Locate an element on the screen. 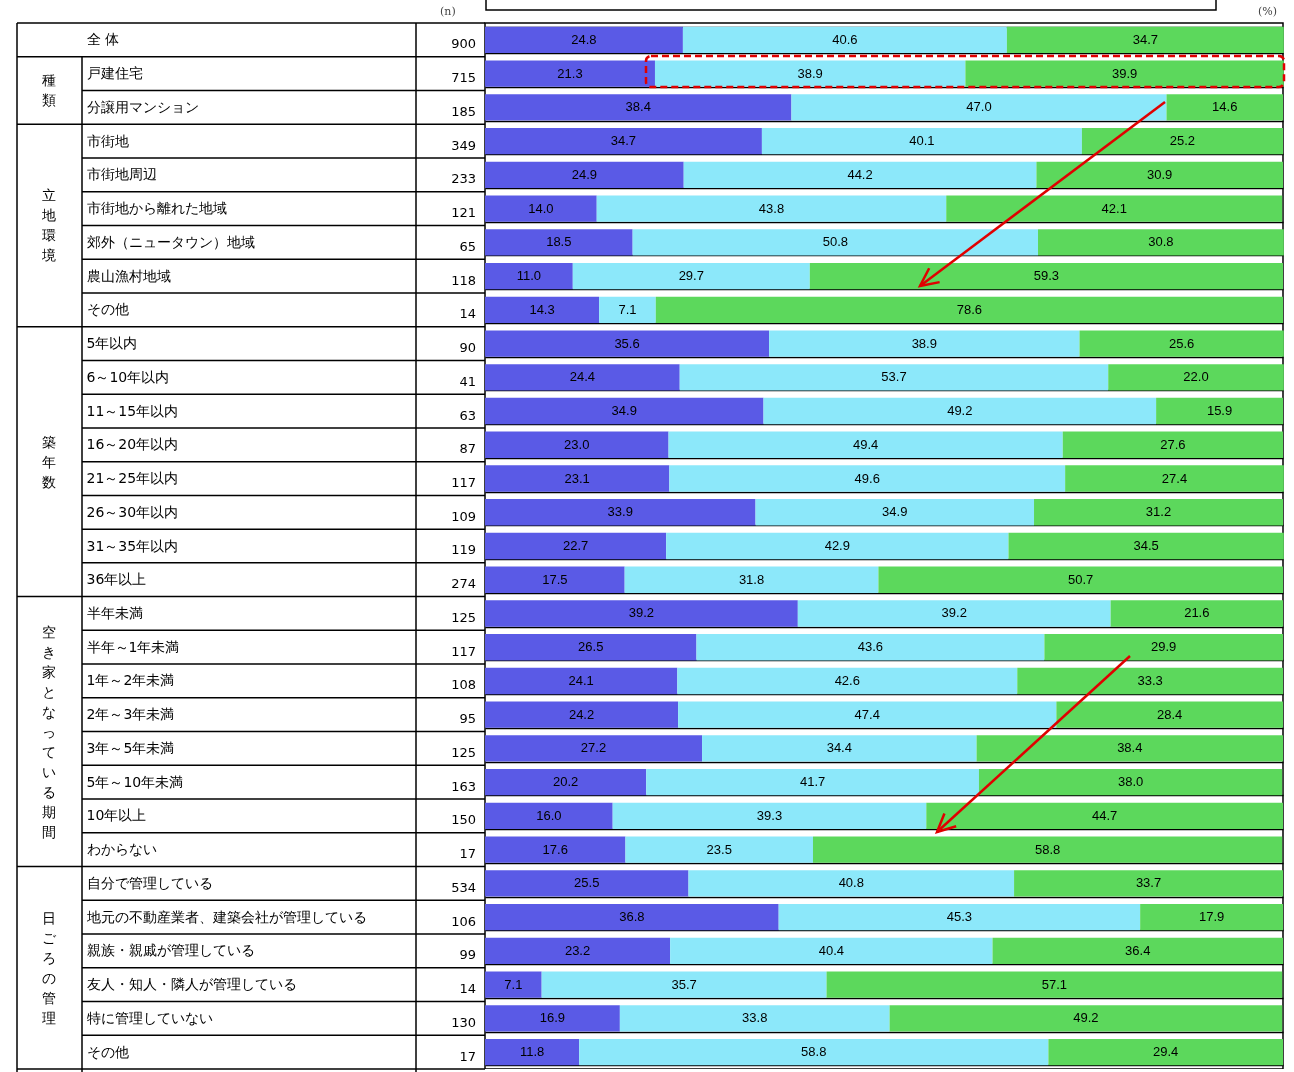 Image resolution: width=1294 pixels, height=1072 pixels. data-label: 25.2 is located at coordinates (1182, 141).